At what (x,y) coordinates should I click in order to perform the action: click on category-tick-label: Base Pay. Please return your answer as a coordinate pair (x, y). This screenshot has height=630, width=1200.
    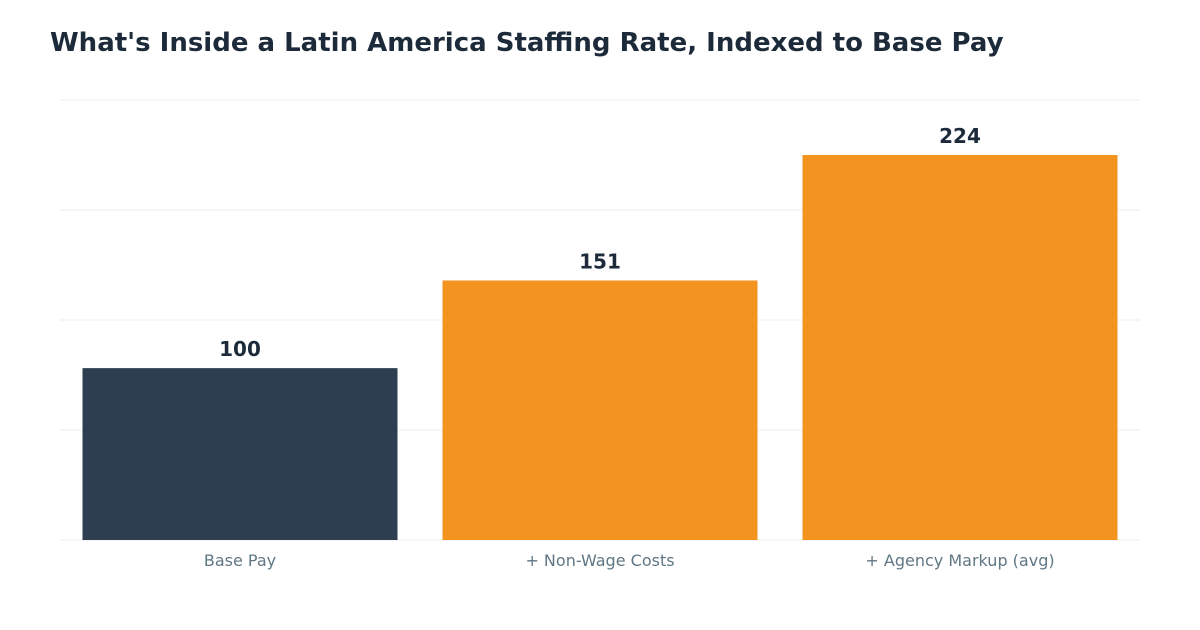
    Looking at the image, I should click on (240, 560).